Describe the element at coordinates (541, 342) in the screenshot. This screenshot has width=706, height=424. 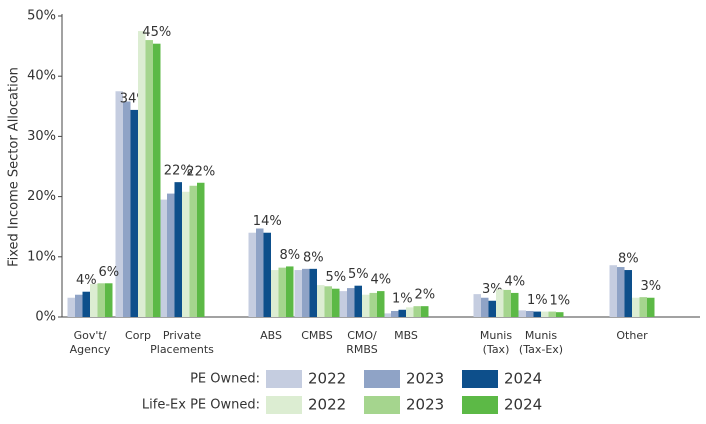
I see `x-tick-label: Munis (Tax-Ex)` at that location.